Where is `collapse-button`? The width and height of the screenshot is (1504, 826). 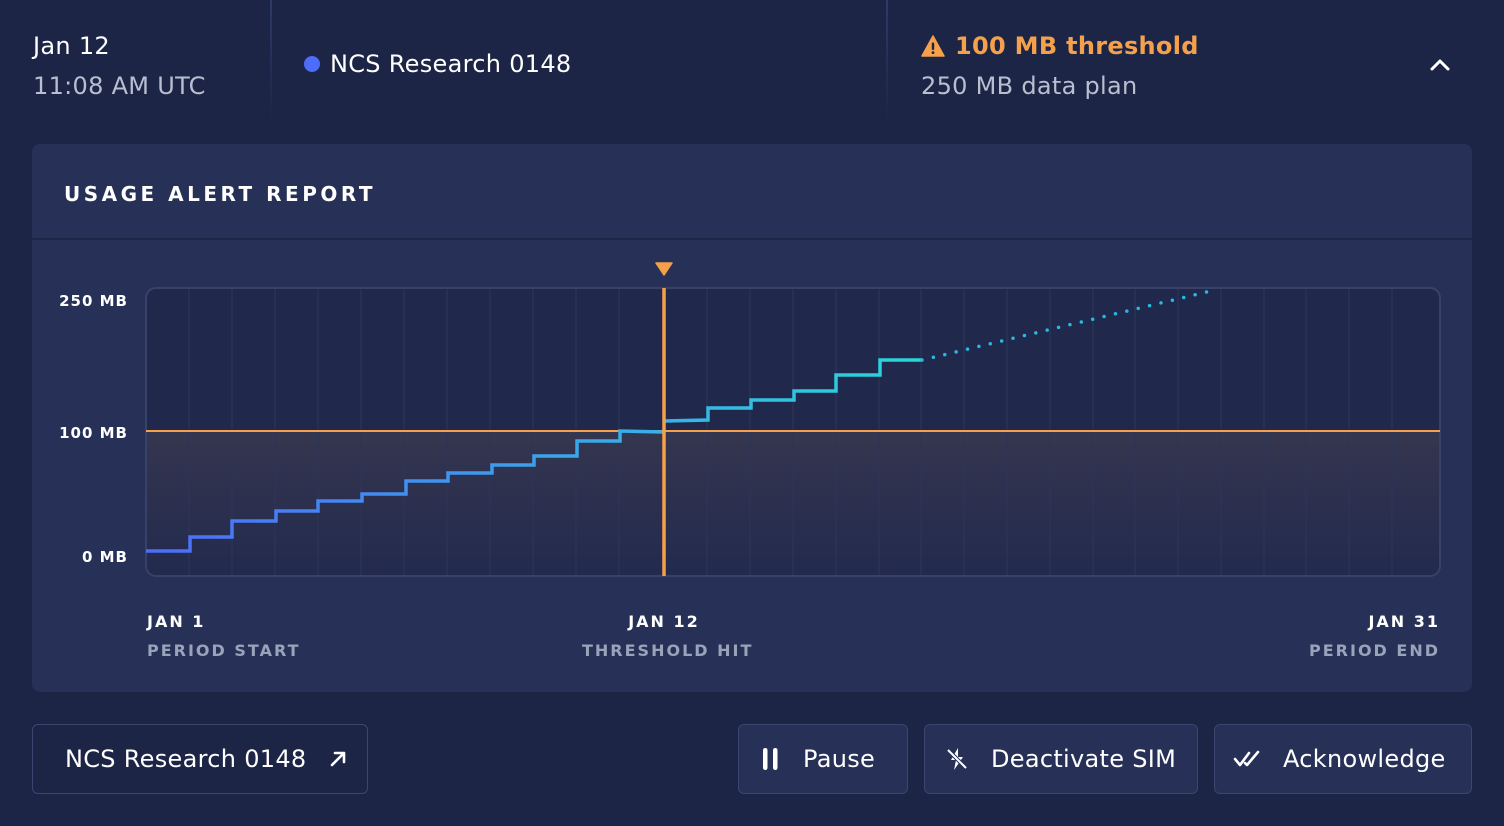
collapse-button is located at coordinates (1440, 64).